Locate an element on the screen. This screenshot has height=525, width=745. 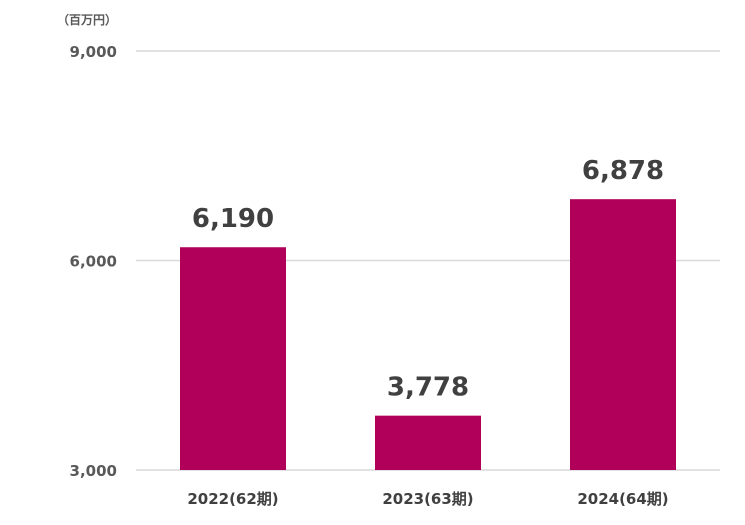
x-category-label: 2023(63期) is located at coordinates (427, 499).